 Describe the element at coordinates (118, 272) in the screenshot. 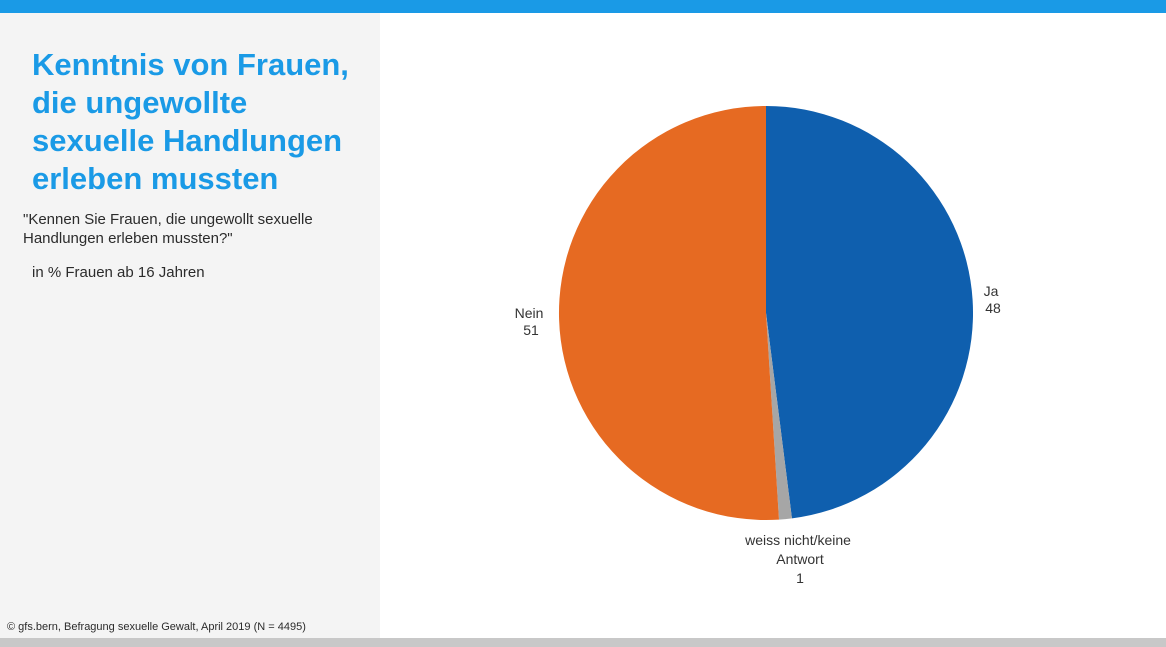

I see `unit-note: in % Frauen ab 16 Jahren` at that location.